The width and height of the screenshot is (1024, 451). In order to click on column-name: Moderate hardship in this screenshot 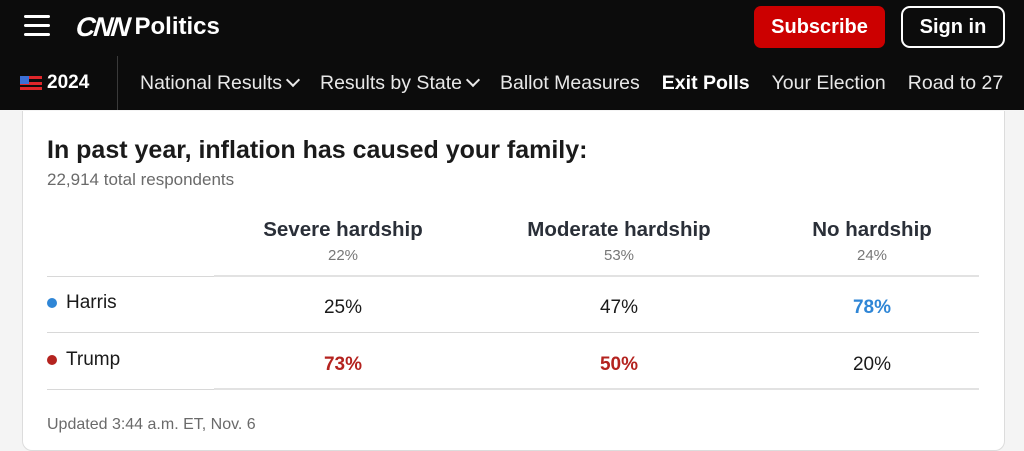, I will do `click(619, 229)`.